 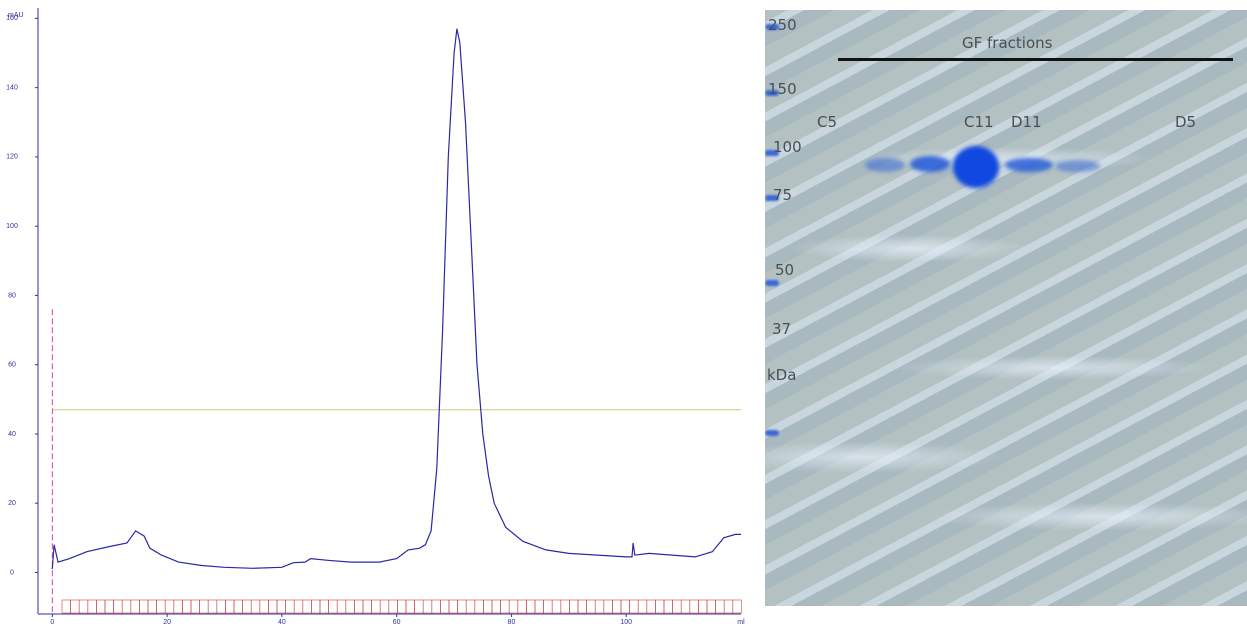 I want to click on y-tick-label: 100, so click(x=12, y=226).